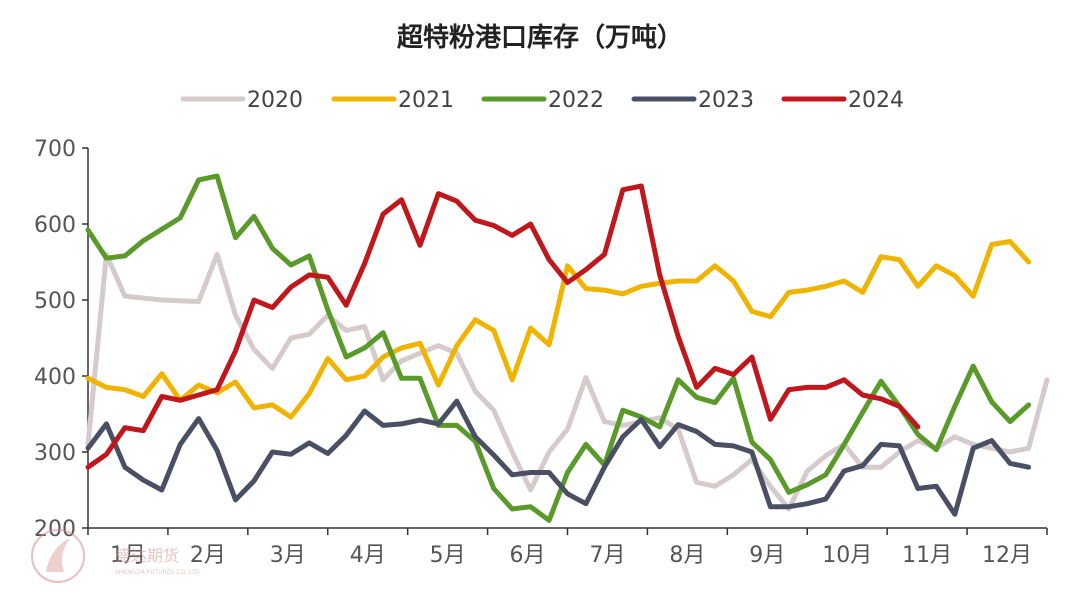 The height and width of the screenshot is (592, 1080). Describe the element at coordinates (847, 555) in the screenshot. I see `x-tick-label: 10月` at that location.